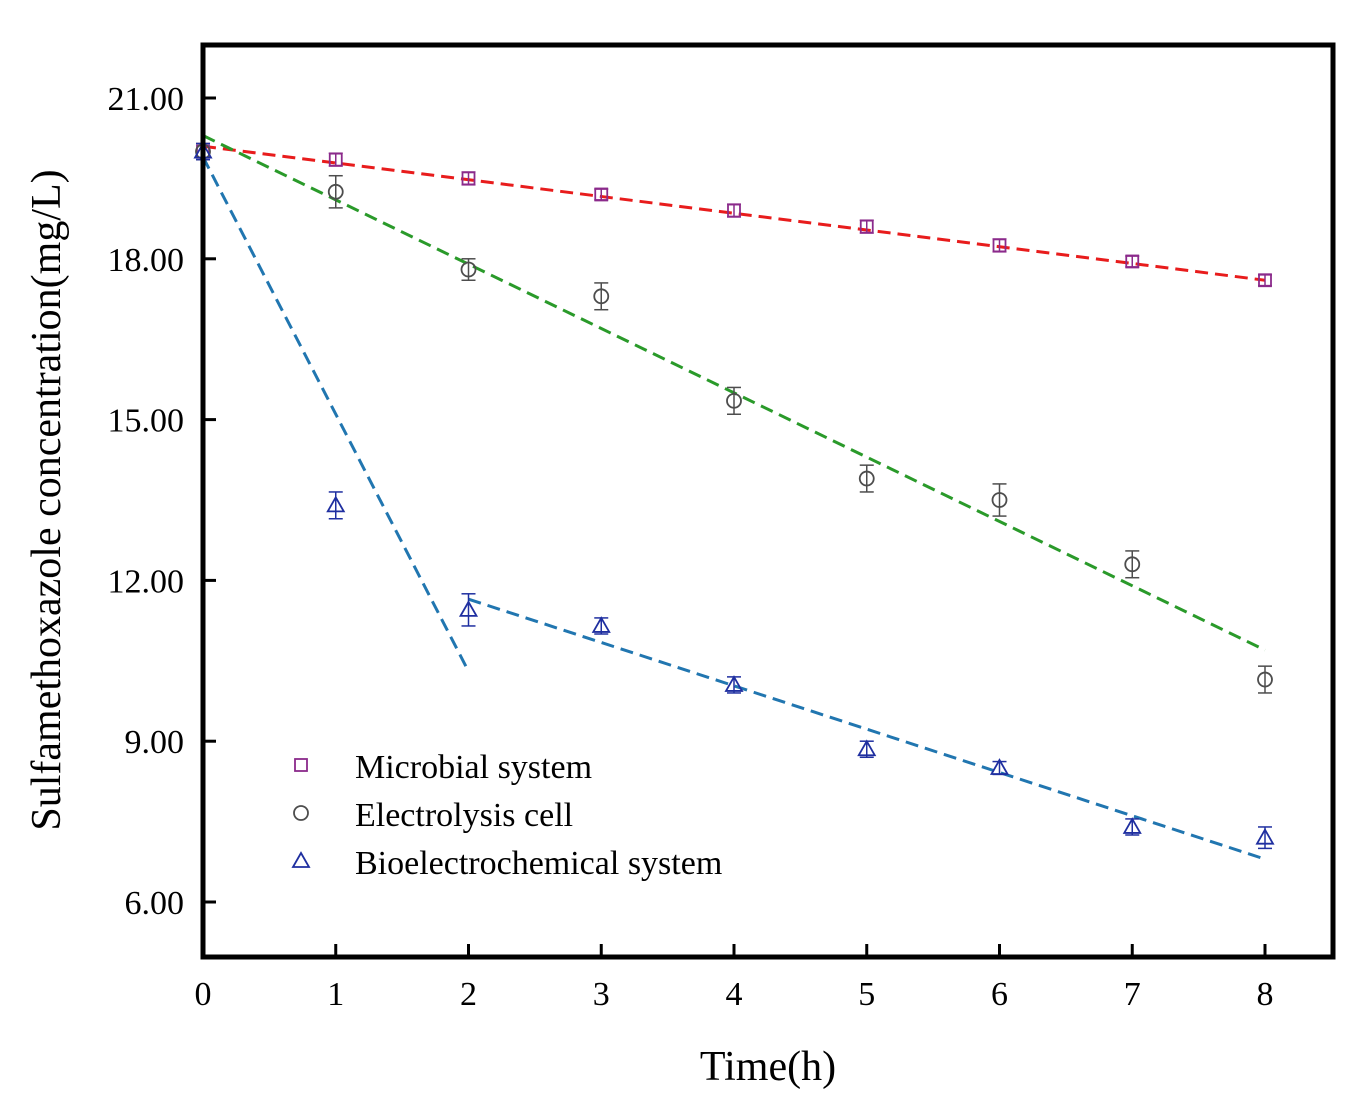 The image size is (1361, 1107). What do you see at coordinates (464, 815) in the screenshot?
I see `legend-label-electrolysis-cell: Electrolysis cell` at bounding box center [464, 815].